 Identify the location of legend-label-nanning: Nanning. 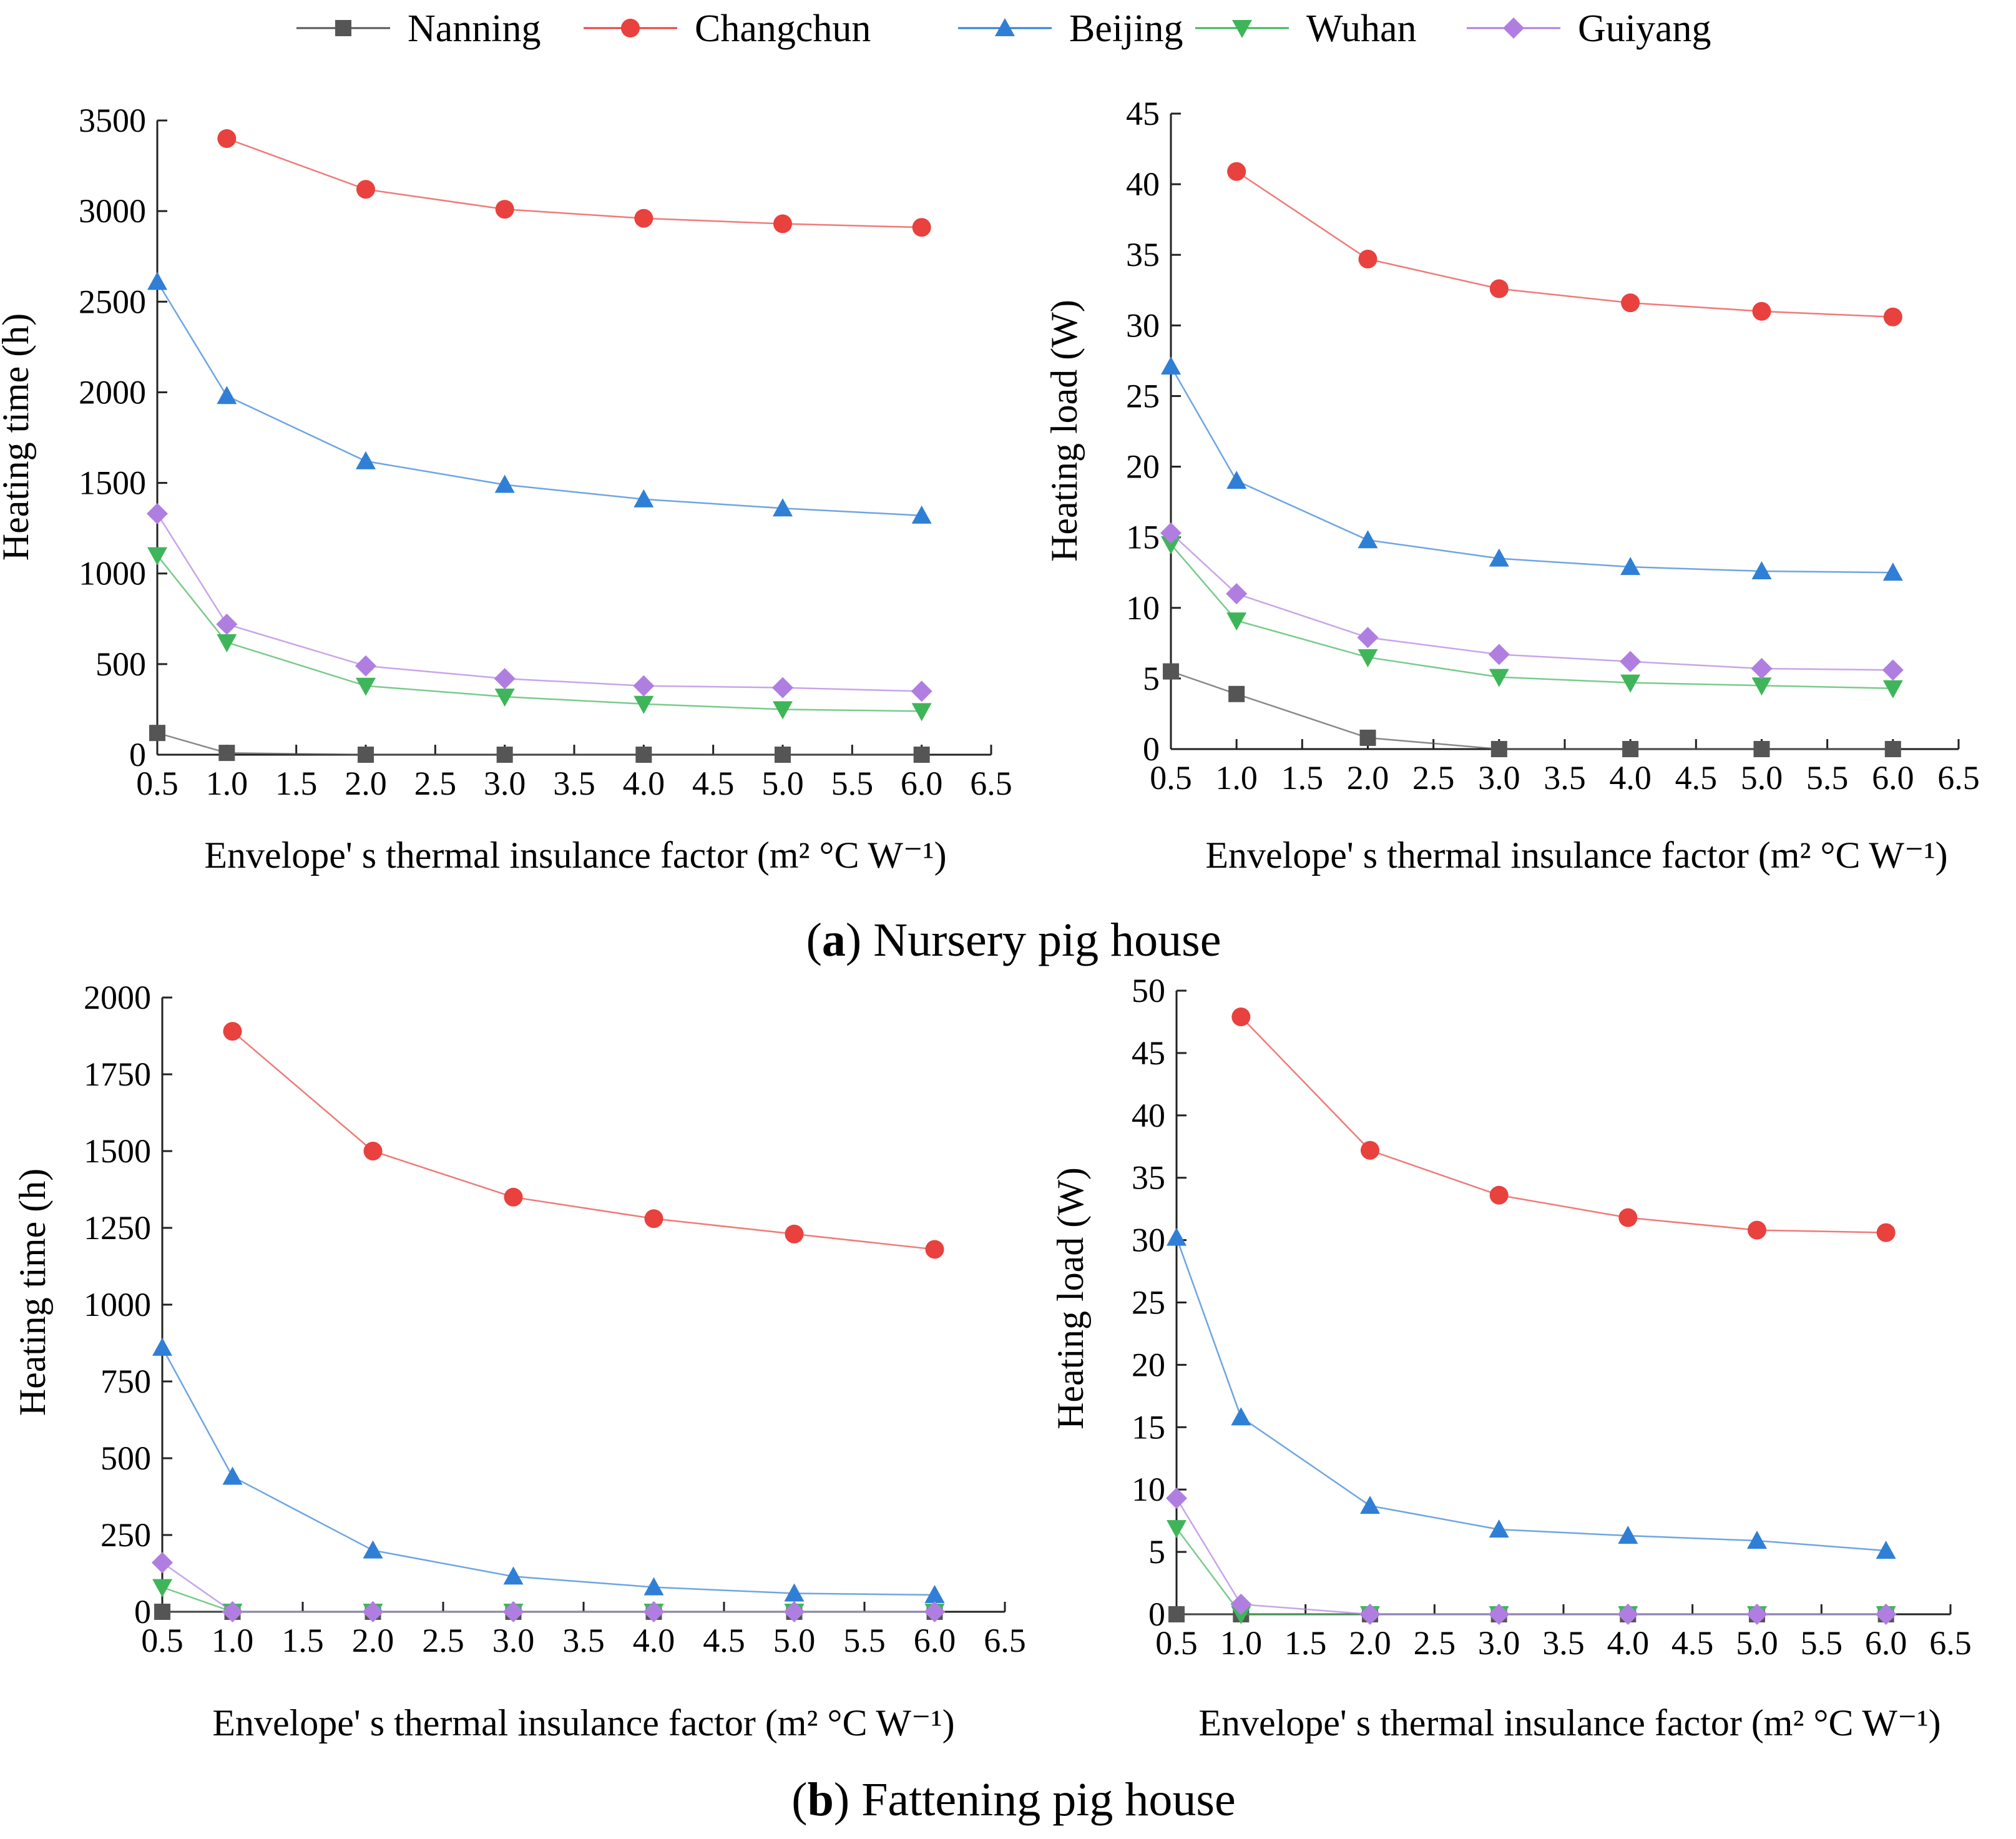
(474, 28).